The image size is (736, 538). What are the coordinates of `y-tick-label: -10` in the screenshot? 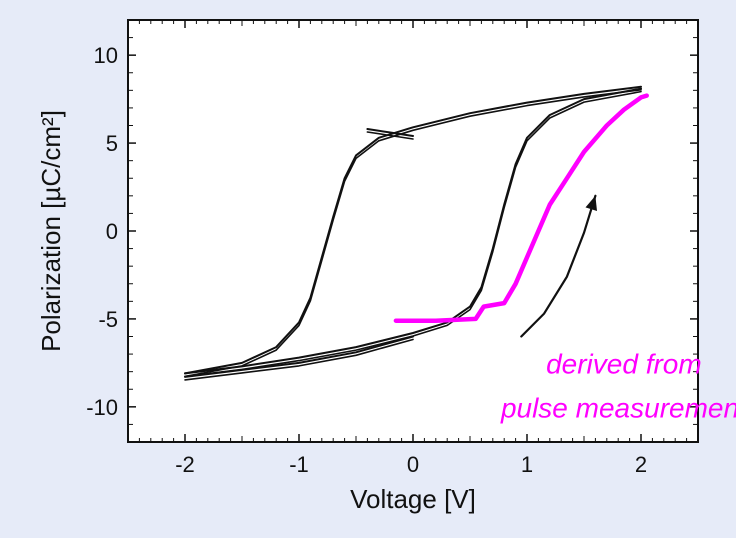 It's located at (102, 407).